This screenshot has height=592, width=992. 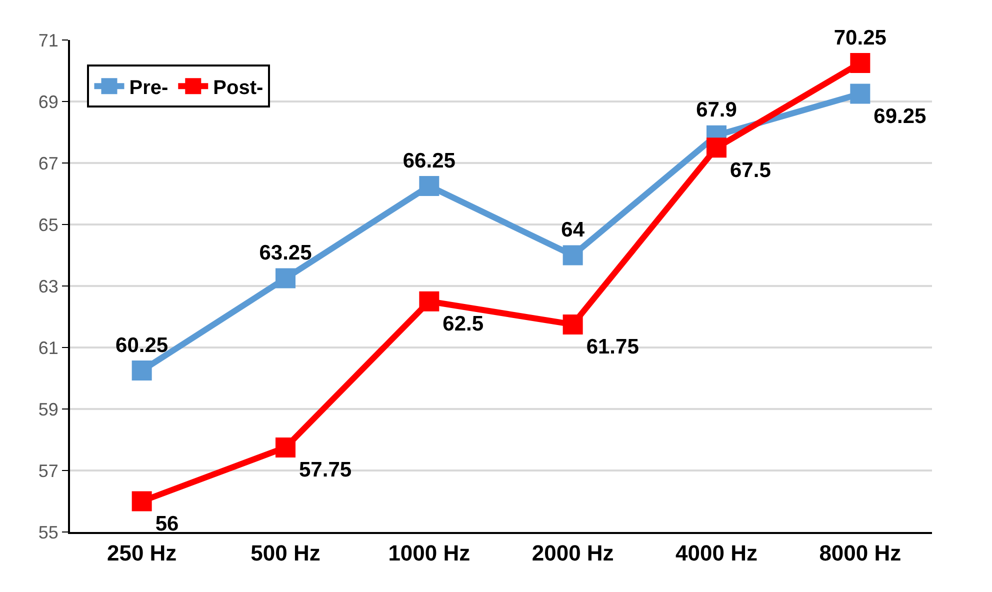 What do you see at coordinates (285, 253) in the screenshot?
I see `data-label: 63.25` at bounding box center [285, 253].